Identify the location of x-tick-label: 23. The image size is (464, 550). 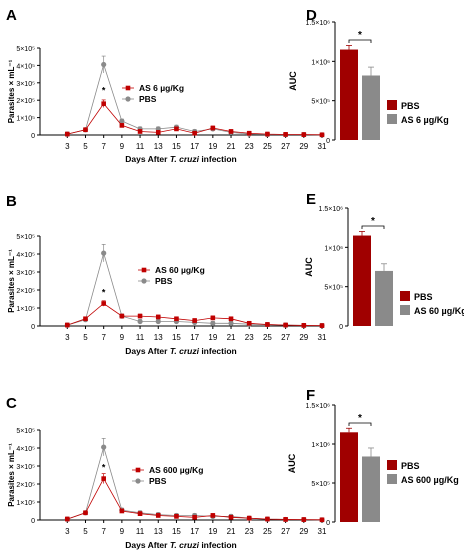
(249, 531).